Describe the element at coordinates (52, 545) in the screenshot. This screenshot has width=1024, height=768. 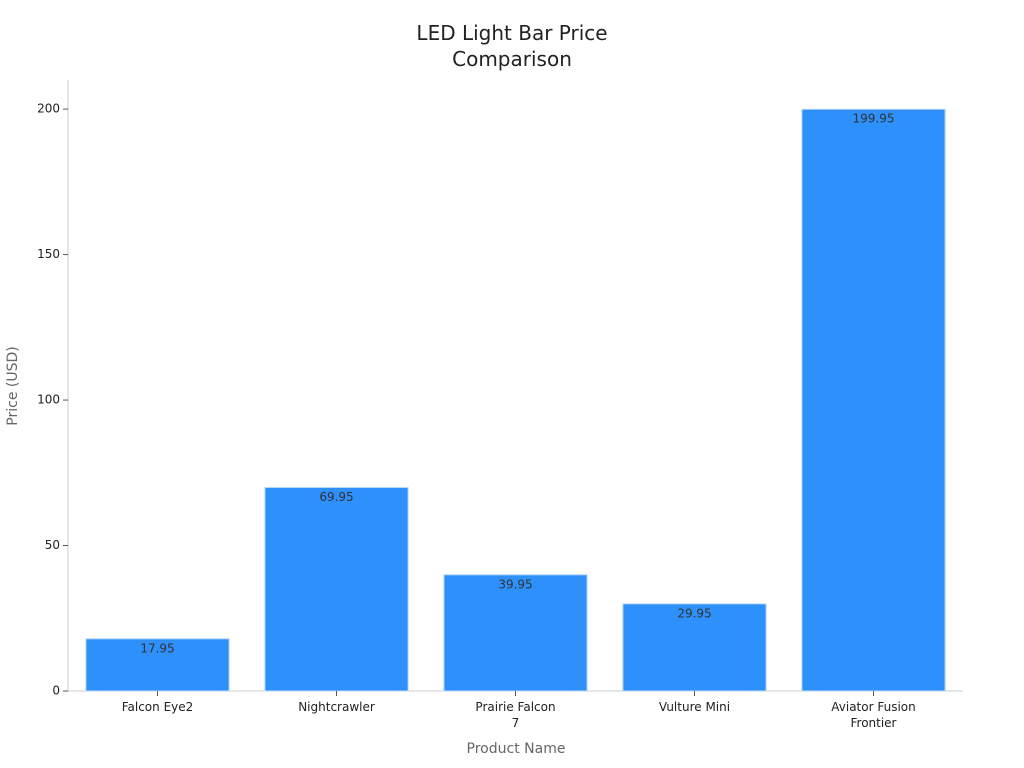
I see `y-tick-label: 50` at that location.